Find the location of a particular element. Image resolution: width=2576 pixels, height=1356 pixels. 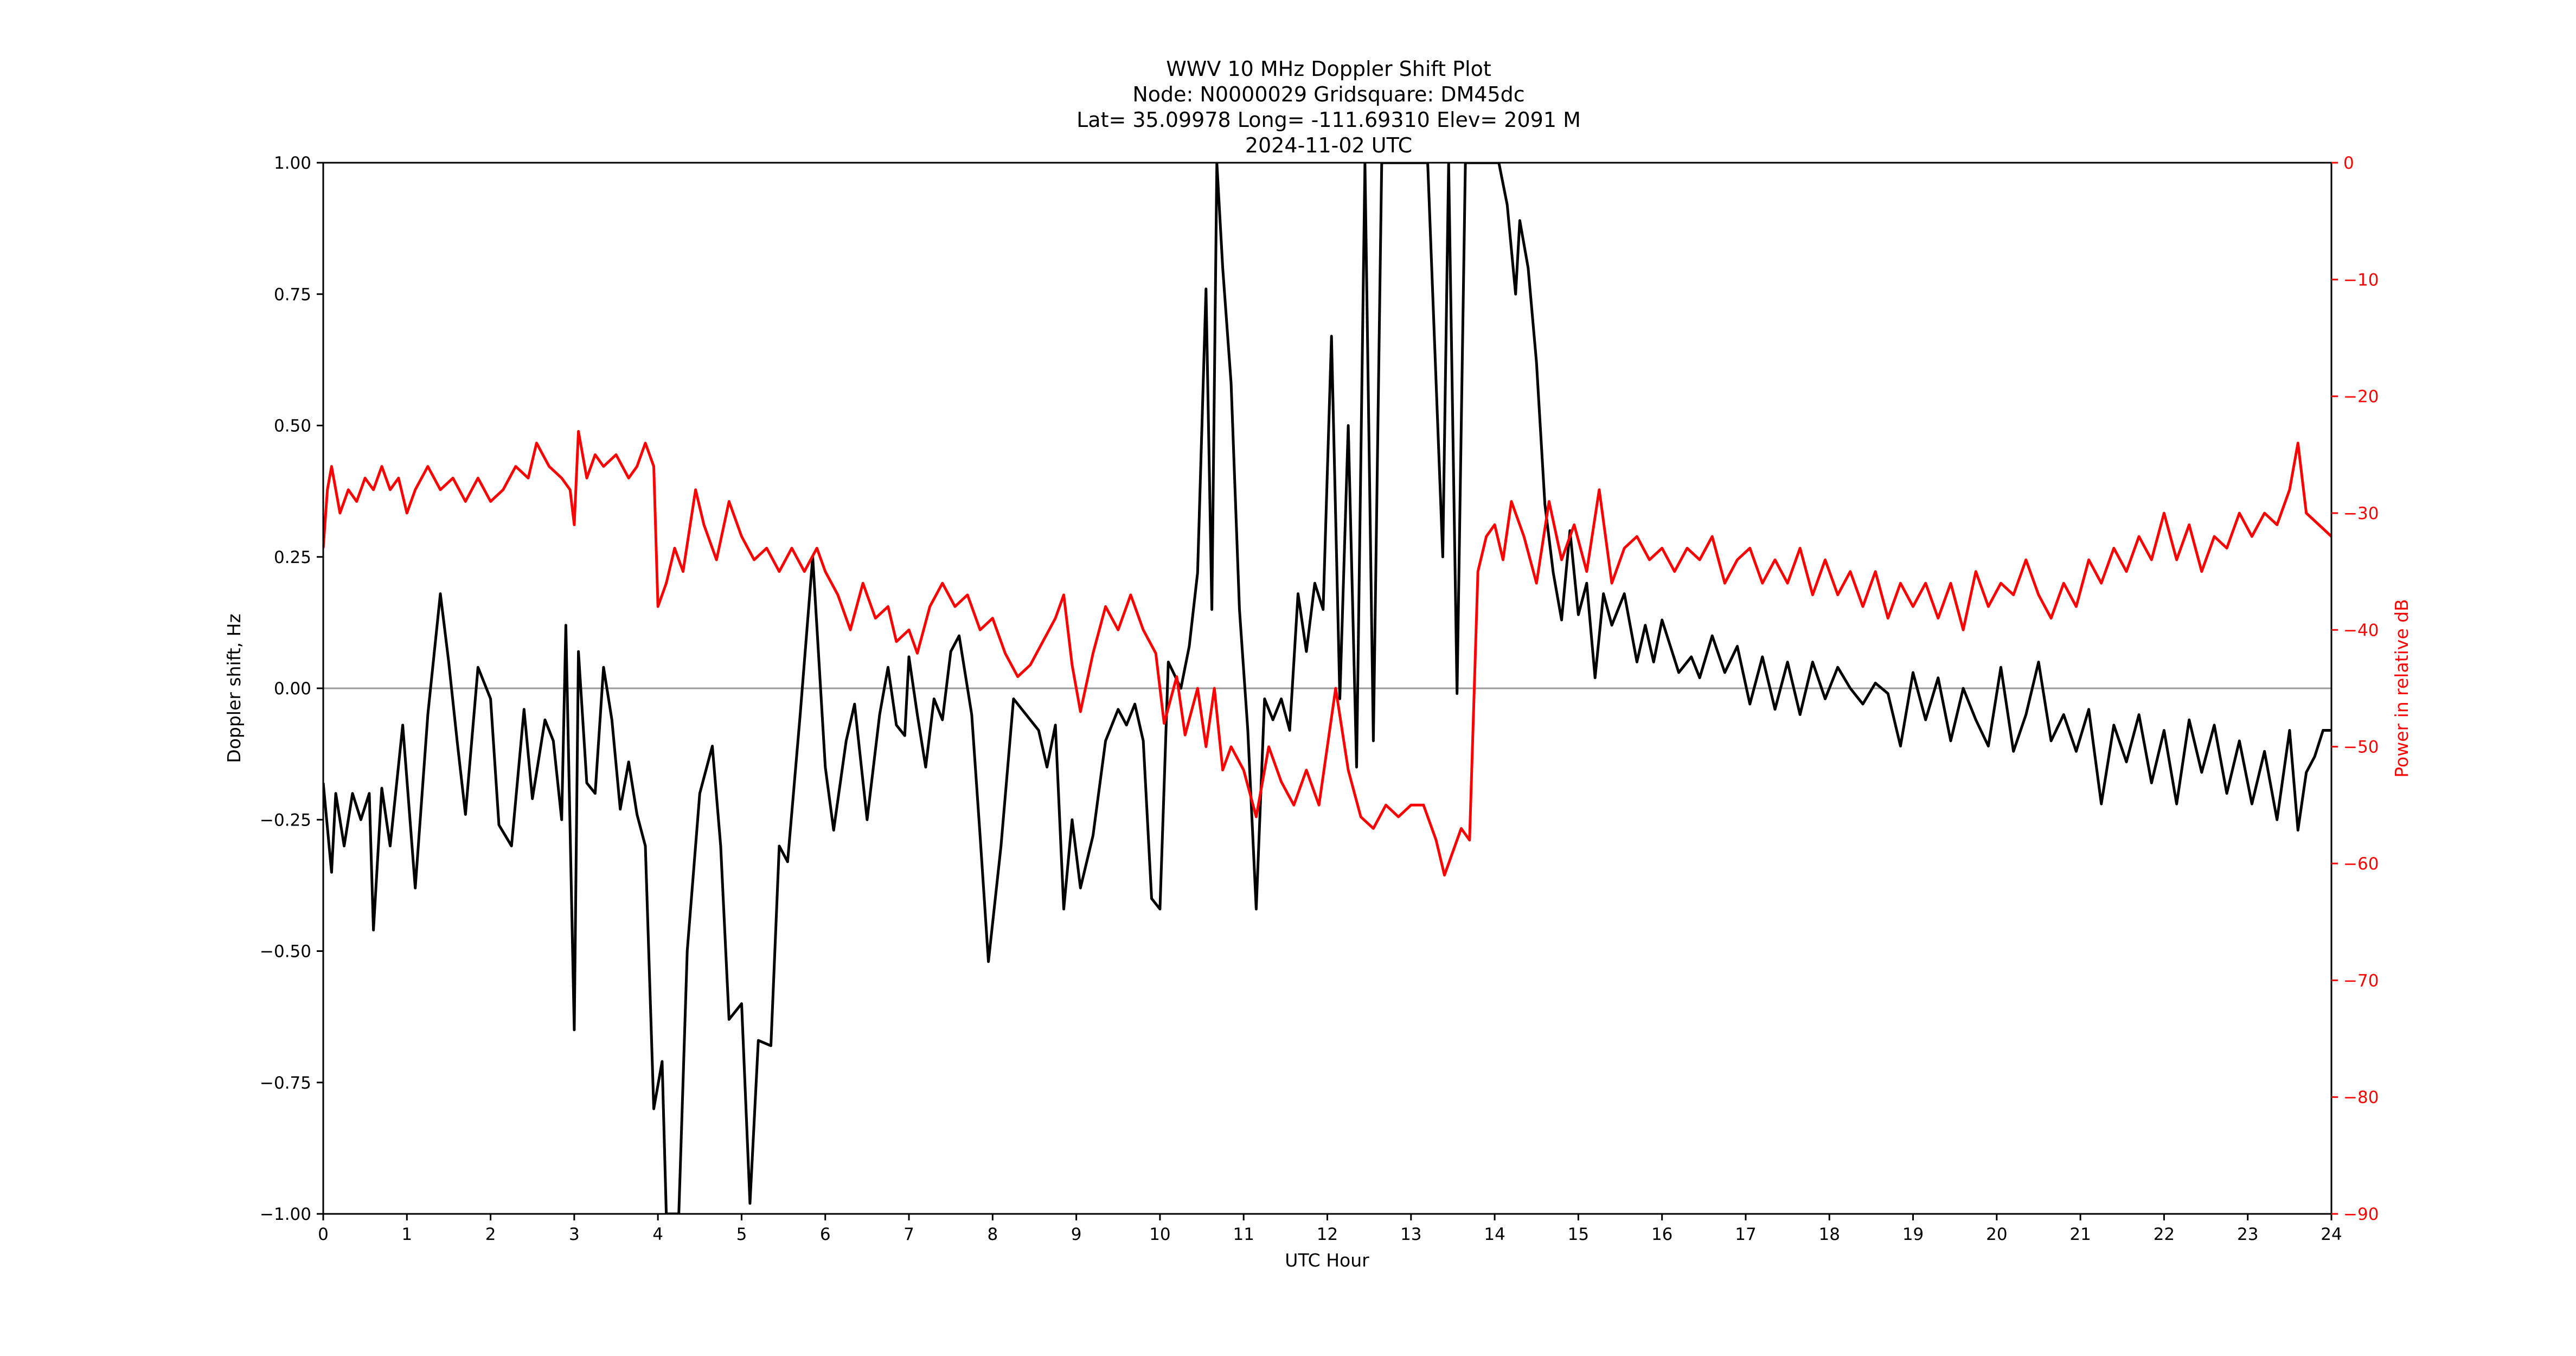

x-tick-label: 5 is located at coordinates (741, 1234).